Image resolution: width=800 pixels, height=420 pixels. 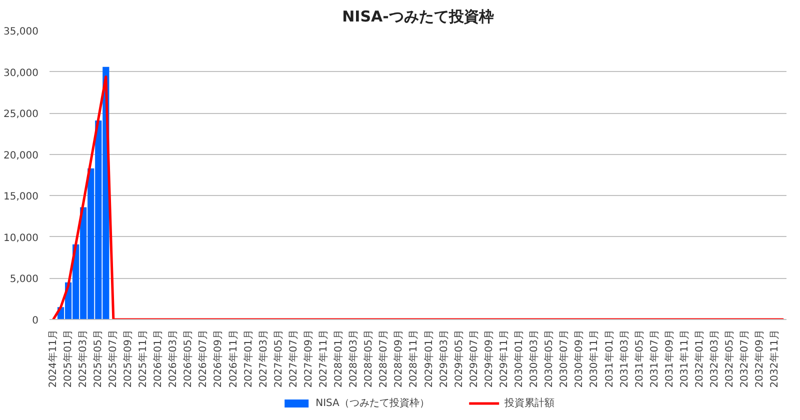 I want to click on x-tick-label: 2032年11月, so click(x=774, y=358).